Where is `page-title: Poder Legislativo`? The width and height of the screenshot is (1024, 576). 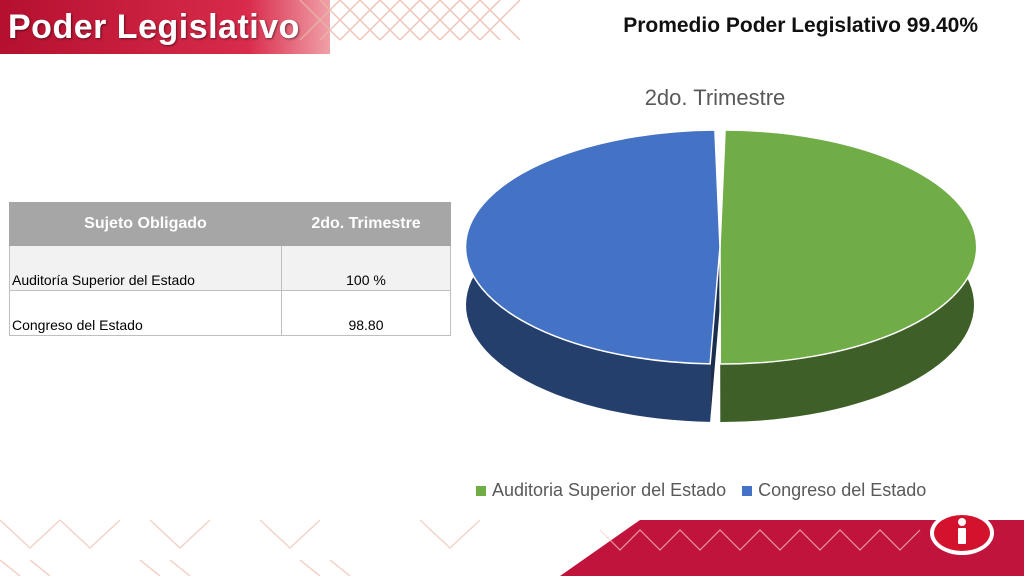
page-title: Poder Legislativo is located at coordinates (154, 27).